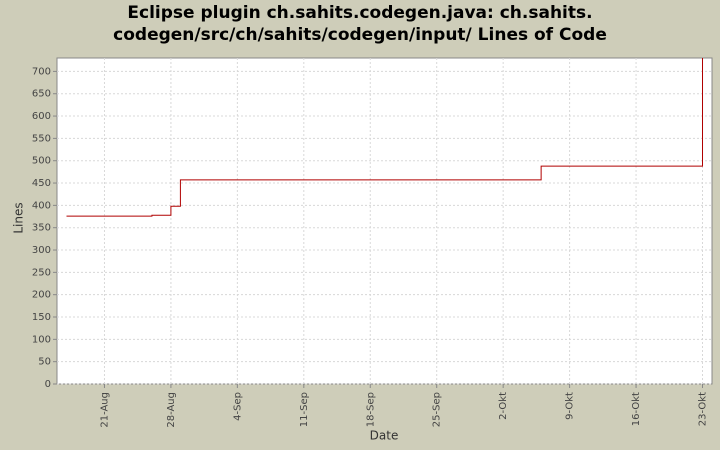  I want to click on x-tick-label: 11-Sep, so click(304, 409).